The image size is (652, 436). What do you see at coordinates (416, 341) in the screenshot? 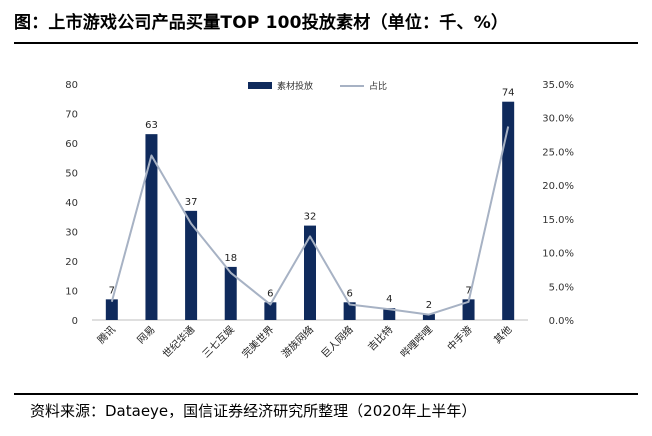
I see `x-category-label: 哔哩哔哩` at bounding box center [416, 341].